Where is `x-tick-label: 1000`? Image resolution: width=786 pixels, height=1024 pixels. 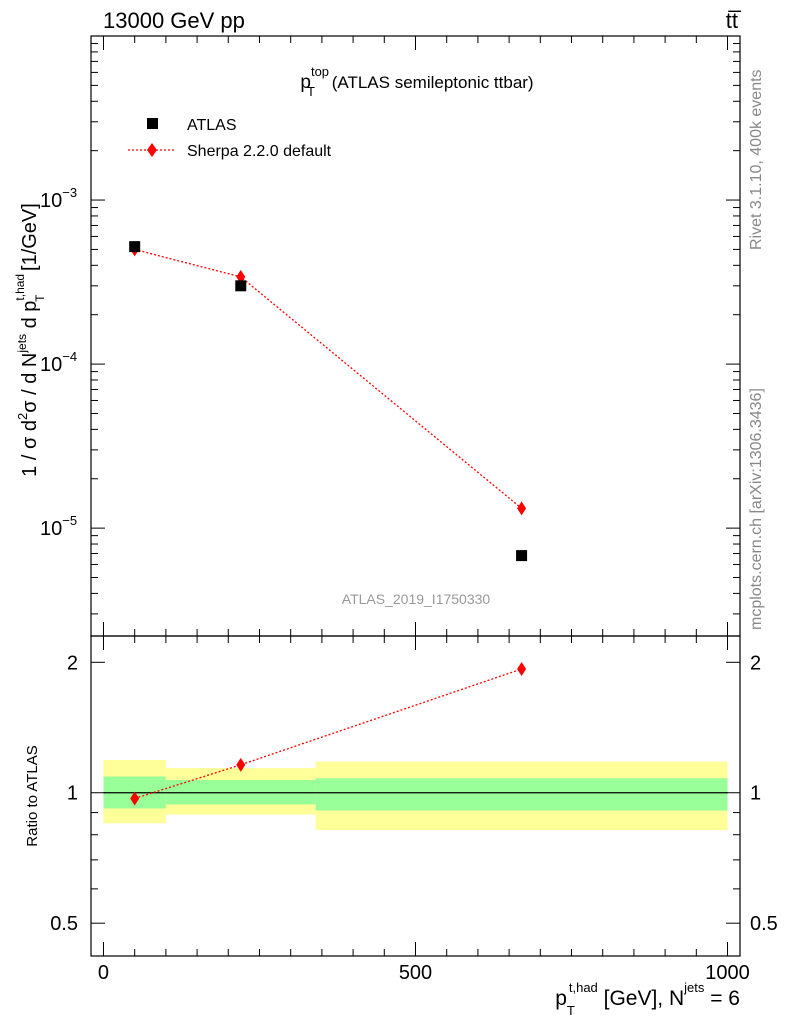 x-tick-label: 1000 is located at coordinates (727, 973).